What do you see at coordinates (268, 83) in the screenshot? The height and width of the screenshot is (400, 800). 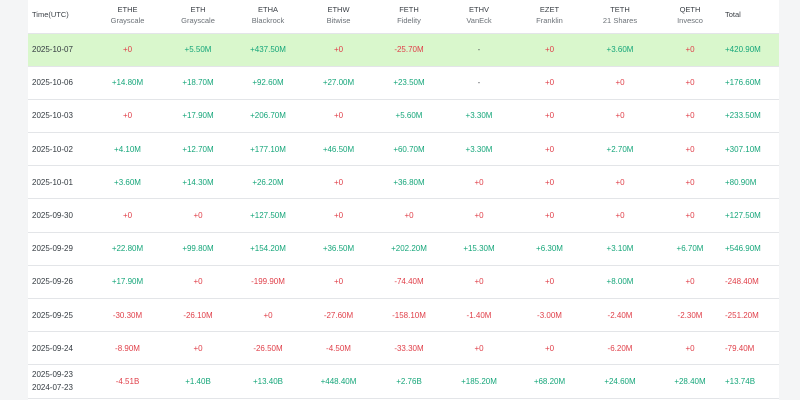 I see `flow-cell-etha: +92.60M` at bounding box center [268, 83].